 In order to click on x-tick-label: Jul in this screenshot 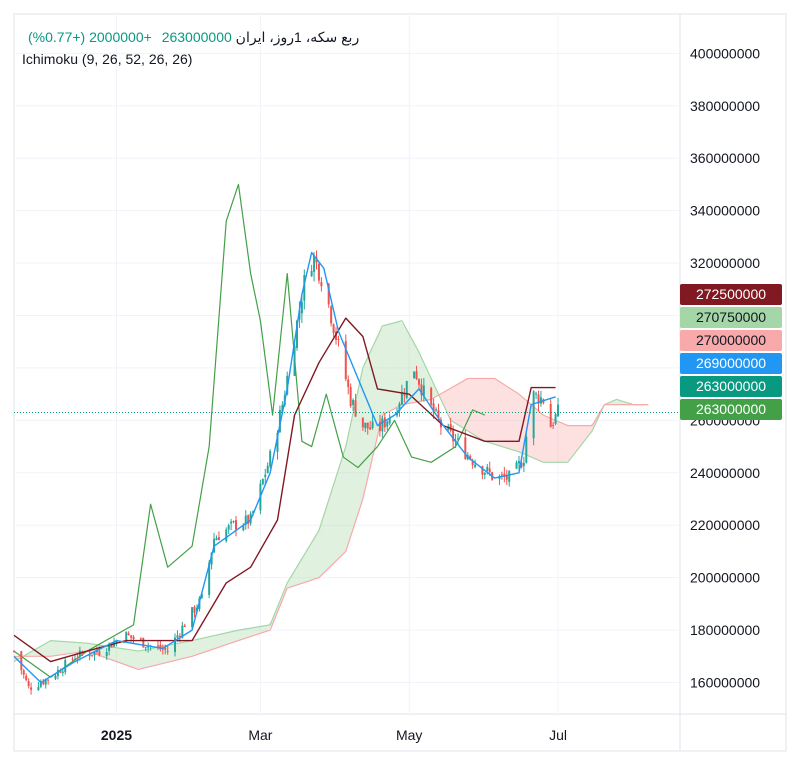, I will do `click(558, 735)`.